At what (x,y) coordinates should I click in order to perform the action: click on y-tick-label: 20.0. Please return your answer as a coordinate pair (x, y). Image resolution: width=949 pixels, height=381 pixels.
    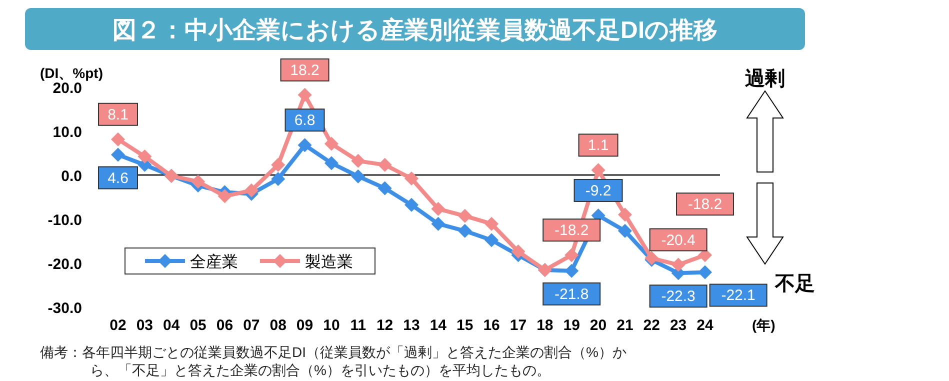
    Looking at the image, I should click on (67, 88).